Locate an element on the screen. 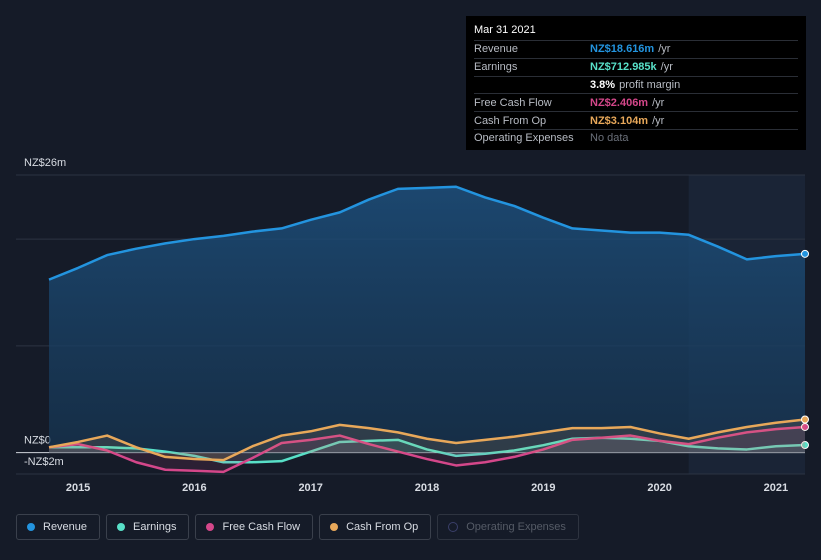 The width and height of the screenshot is (821, 560). tooltip-row: Operating Expenses No data is located at coordinates (636, 137).